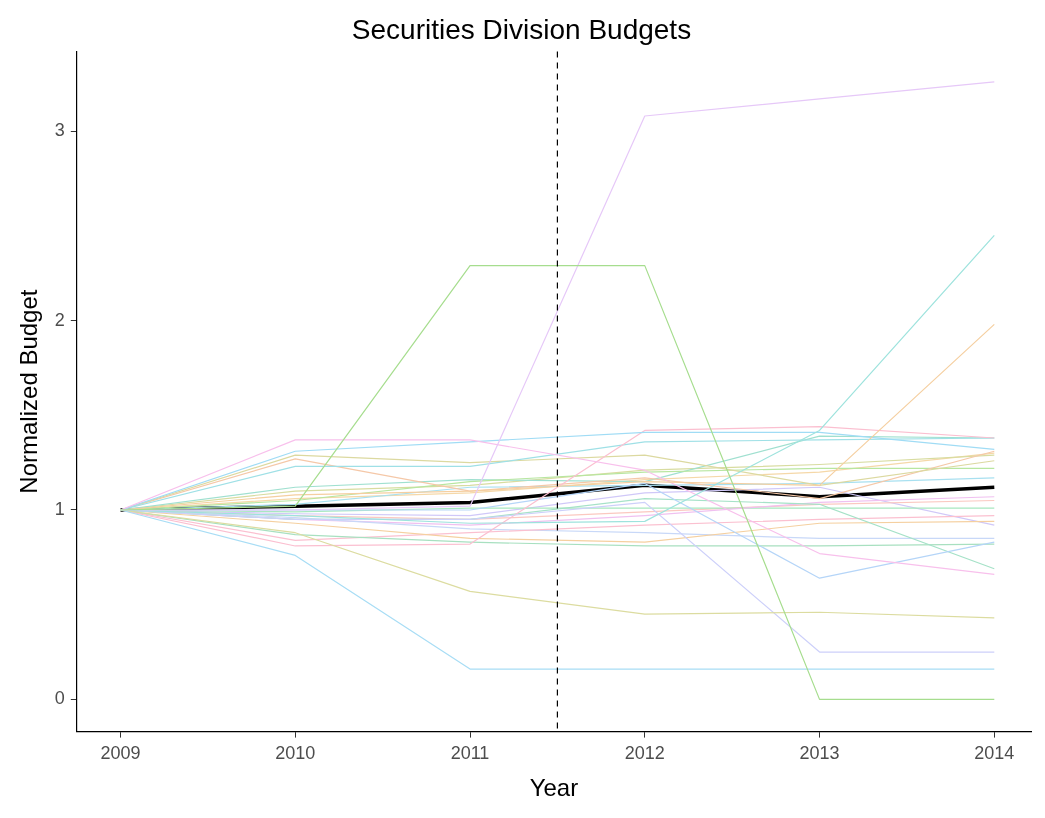  What do you see at coordinates (994, 753) in the screenshot?
I see `x-tick-label: 2014` at bounding box center [994, 753].